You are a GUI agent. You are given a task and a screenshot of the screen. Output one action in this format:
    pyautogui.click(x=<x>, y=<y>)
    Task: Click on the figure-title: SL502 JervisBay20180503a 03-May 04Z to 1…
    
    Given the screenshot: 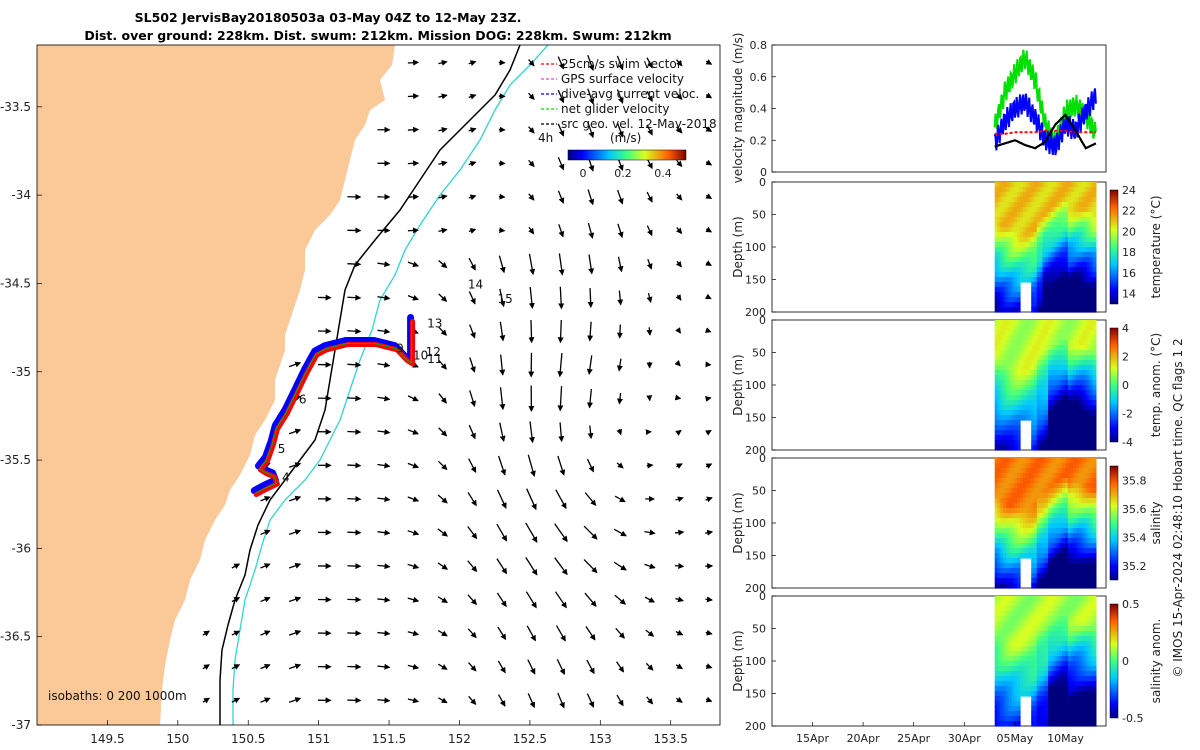 What is the action you would take?
    pyautogui.click(x=328, y=17)
    